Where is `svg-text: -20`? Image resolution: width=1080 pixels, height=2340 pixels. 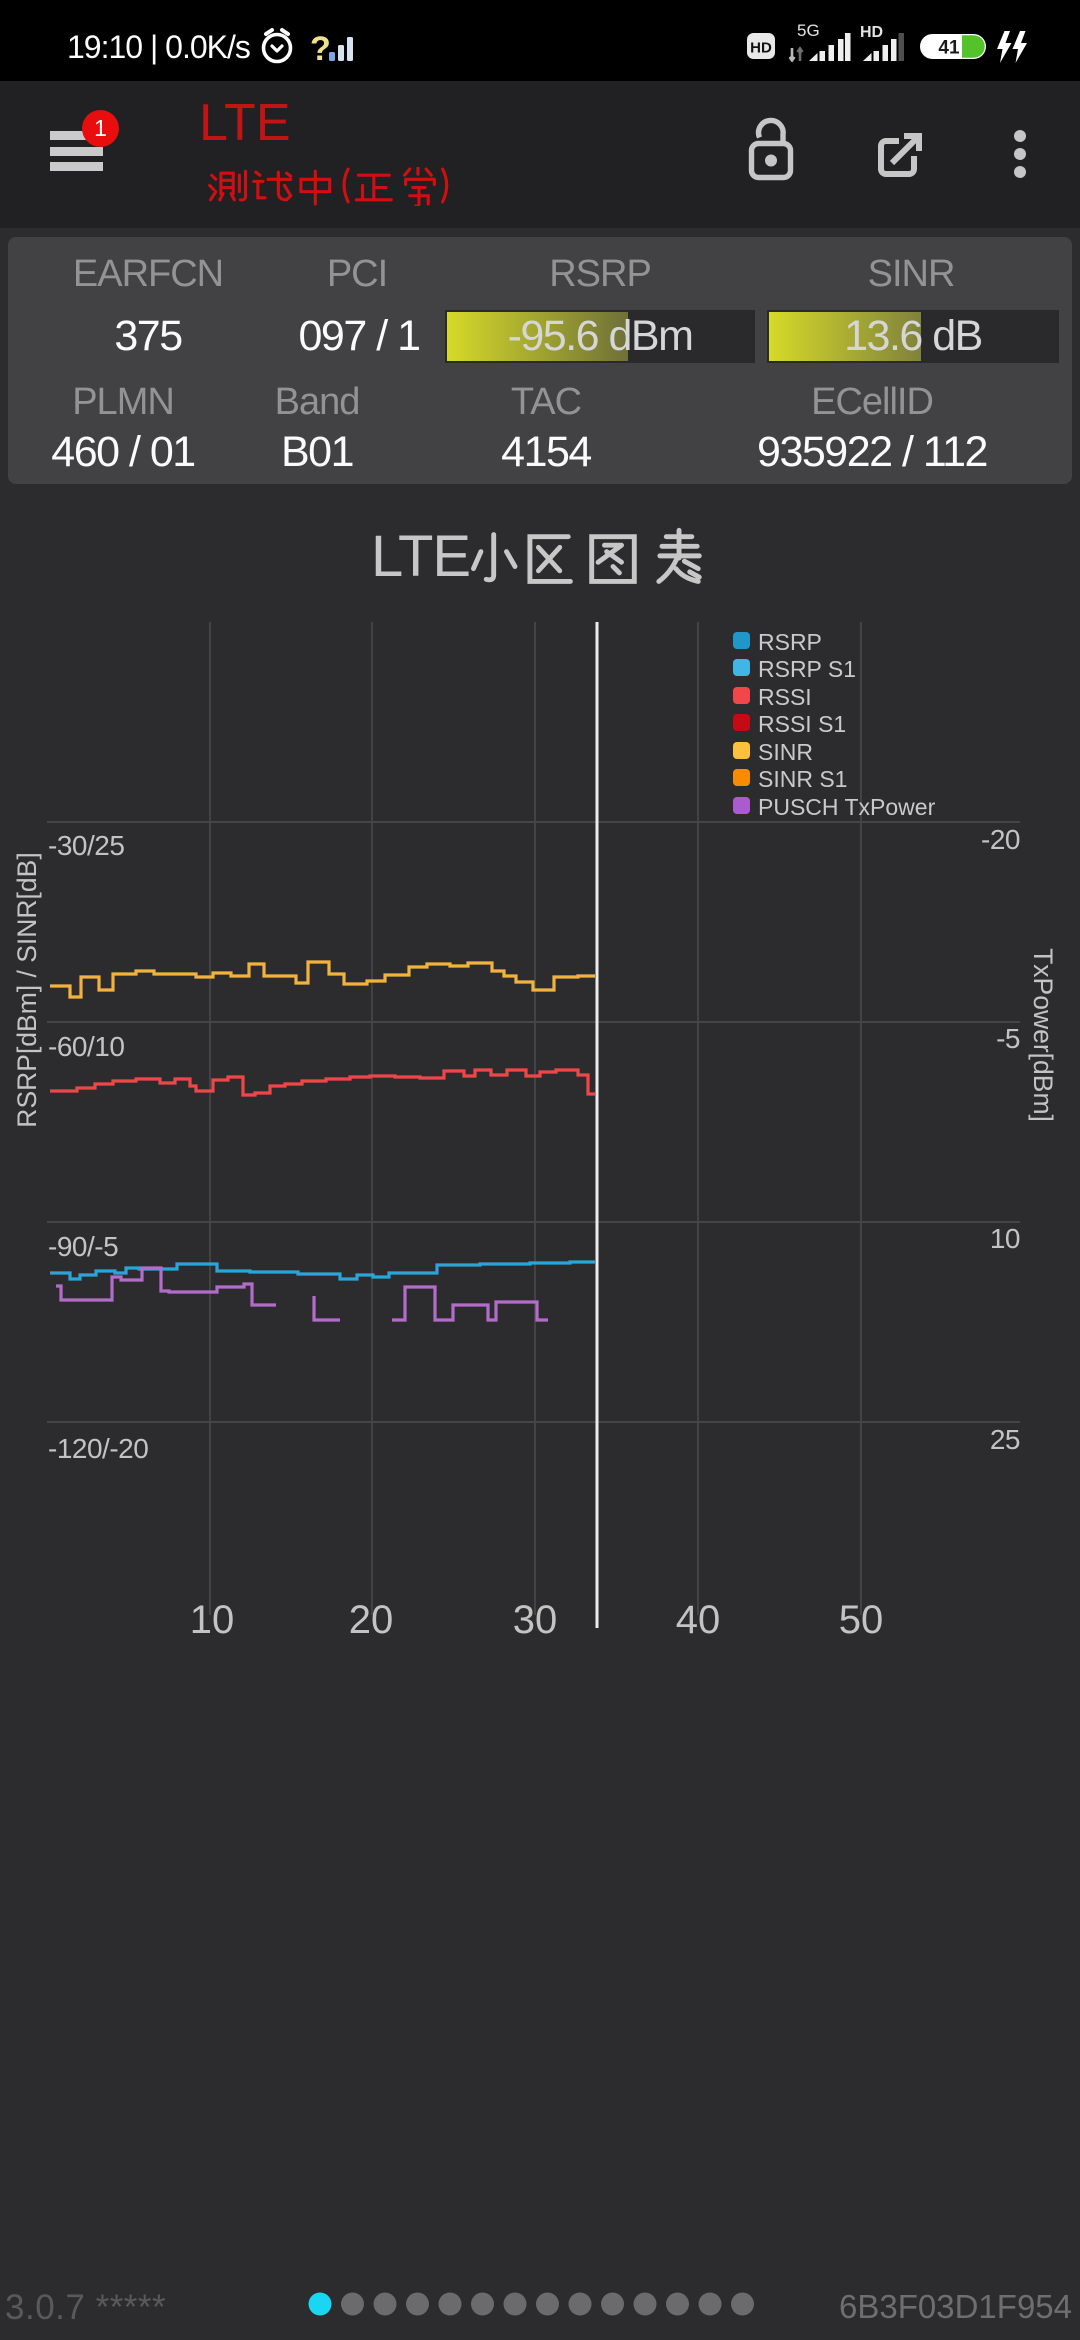 svg-text: -20 is located at coordinates (1000, 839).